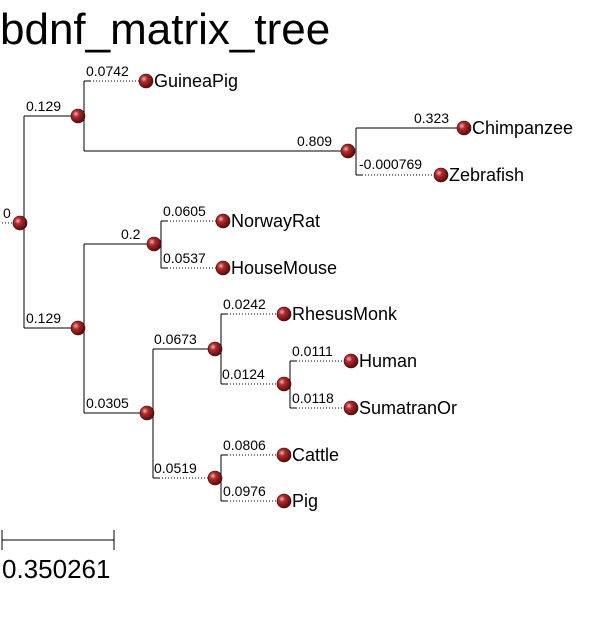  What do you see at coordinates (284, 268) in the screenshot?
I see `leaf-label-mouse: HouseMouse` at bounding box center [284, 268].